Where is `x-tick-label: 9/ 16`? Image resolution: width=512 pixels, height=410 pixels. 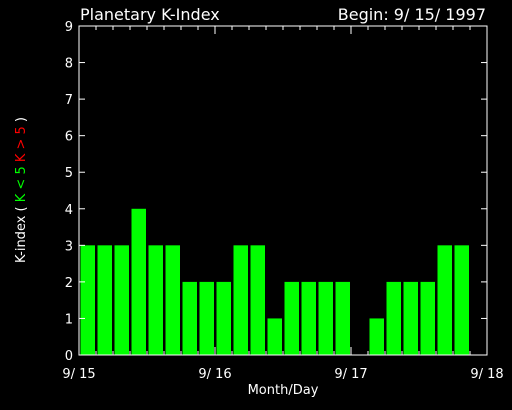
x-tick-label: 9/ 16 is located at coordinates (214, 374).